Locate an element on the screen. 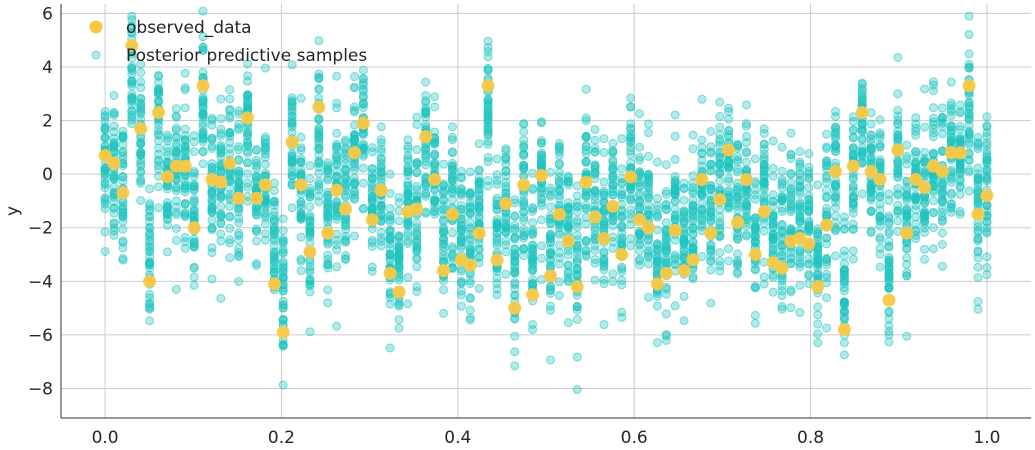  legend-label-posterior: Posterior predictive samples is located at coordinates (246, 56).